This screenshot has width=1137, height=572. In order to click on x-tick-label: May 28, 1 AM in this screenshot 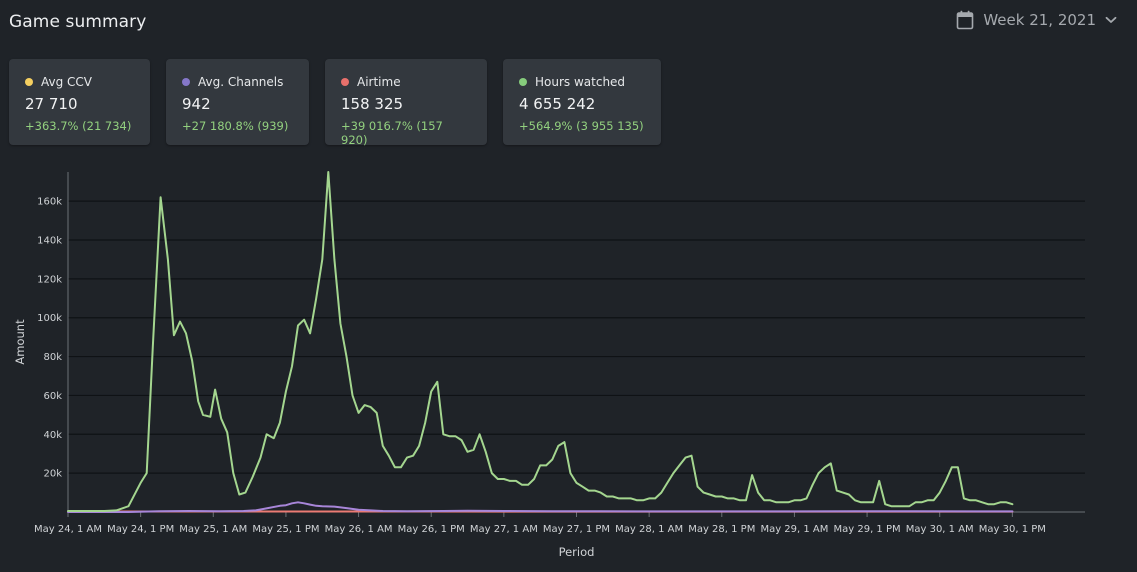, I will do `click(649, 529)`.